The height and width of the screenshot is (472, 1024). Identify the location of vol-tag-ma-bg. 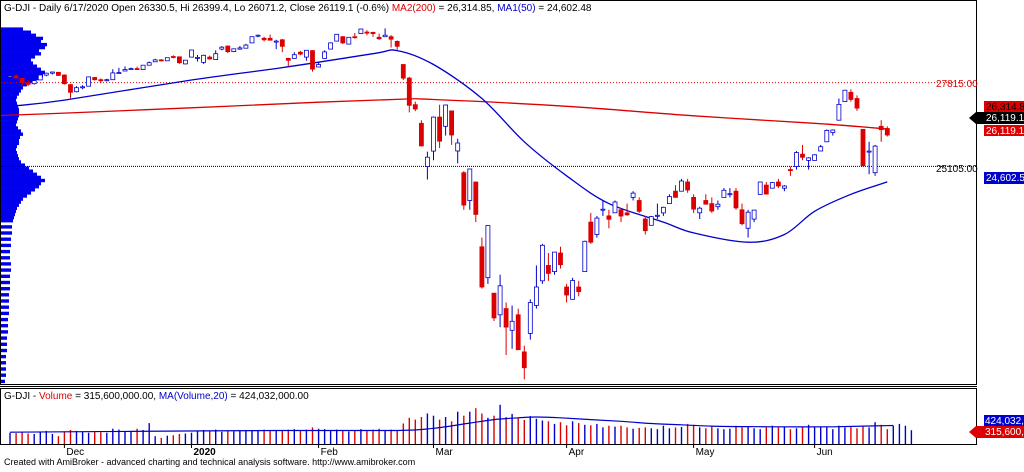
(1004, 420).